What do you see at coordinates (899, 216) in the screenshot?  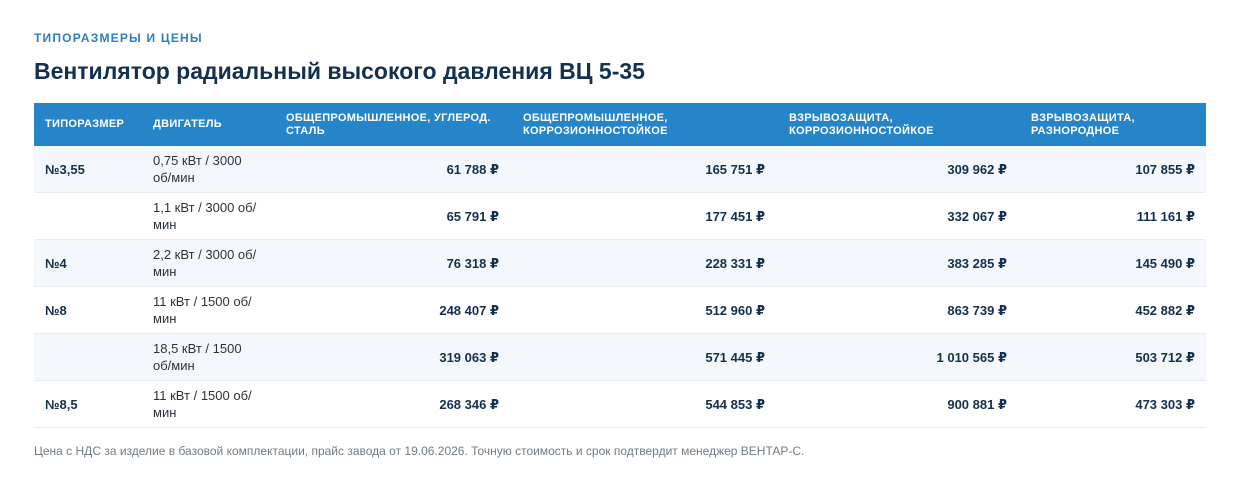 I see `cell-price-explosion-stainless: 332 067 ₽` at bounding box center [899, 216].